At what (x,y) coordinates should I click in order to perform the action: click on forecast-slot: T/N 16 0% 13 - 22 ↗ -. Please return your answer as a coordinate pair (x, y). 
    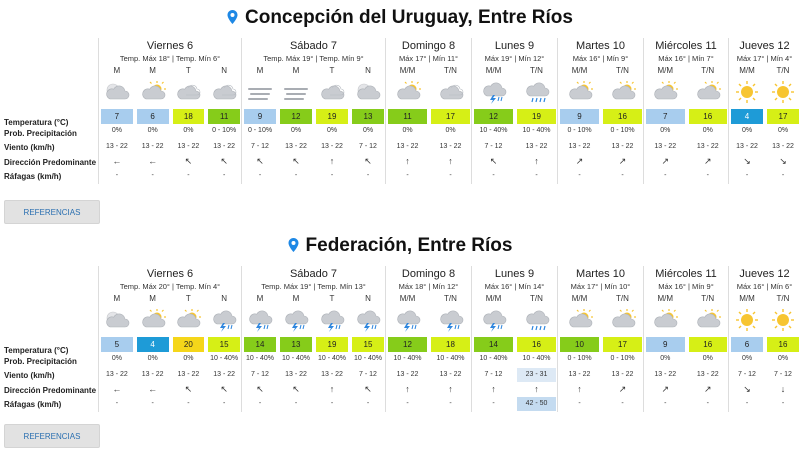
    Looking at the image, I should click on (708, 111).